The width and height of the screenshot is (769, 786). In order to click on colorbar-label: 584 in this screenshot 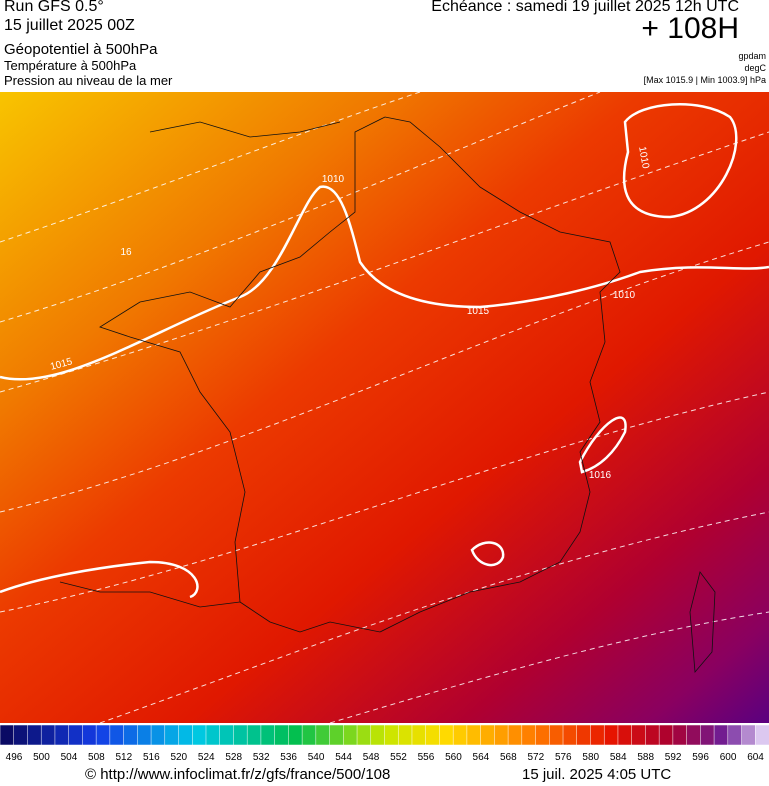, I will do `click(618, 757)`.